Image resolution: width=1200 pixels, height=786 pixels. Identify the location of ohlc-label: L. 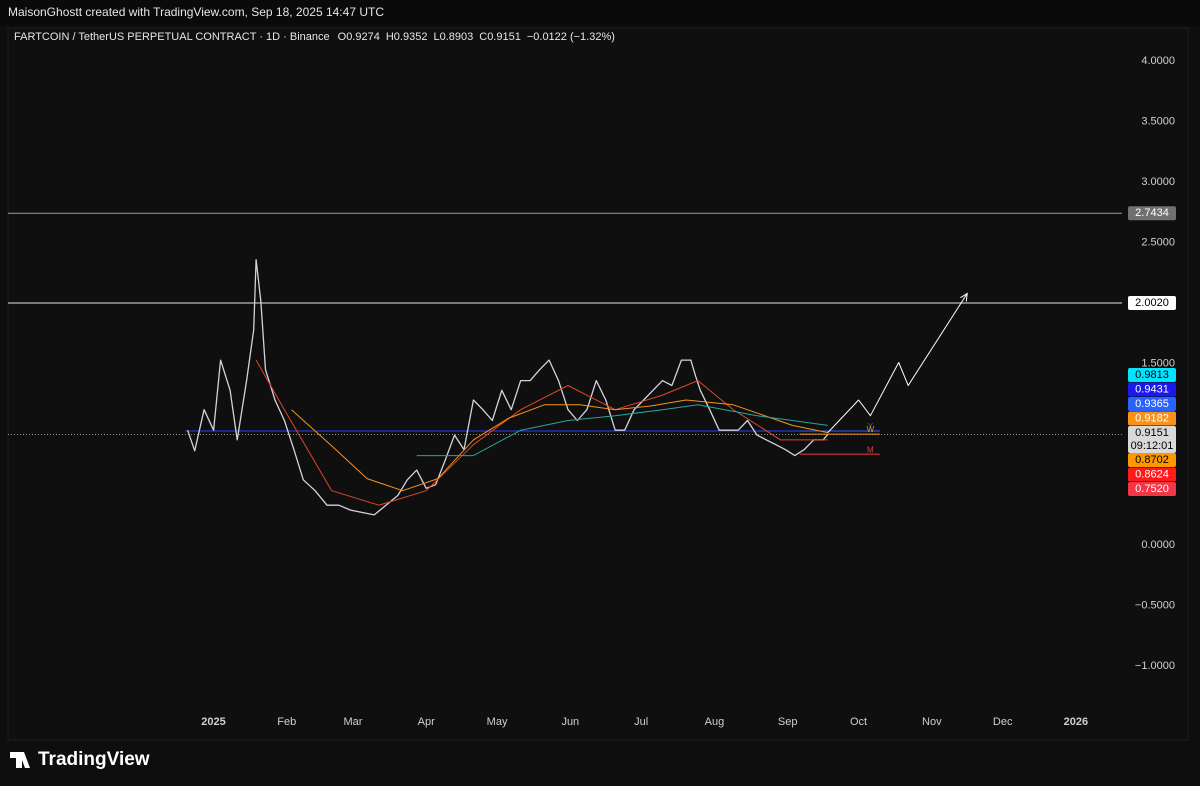
(436, 37).